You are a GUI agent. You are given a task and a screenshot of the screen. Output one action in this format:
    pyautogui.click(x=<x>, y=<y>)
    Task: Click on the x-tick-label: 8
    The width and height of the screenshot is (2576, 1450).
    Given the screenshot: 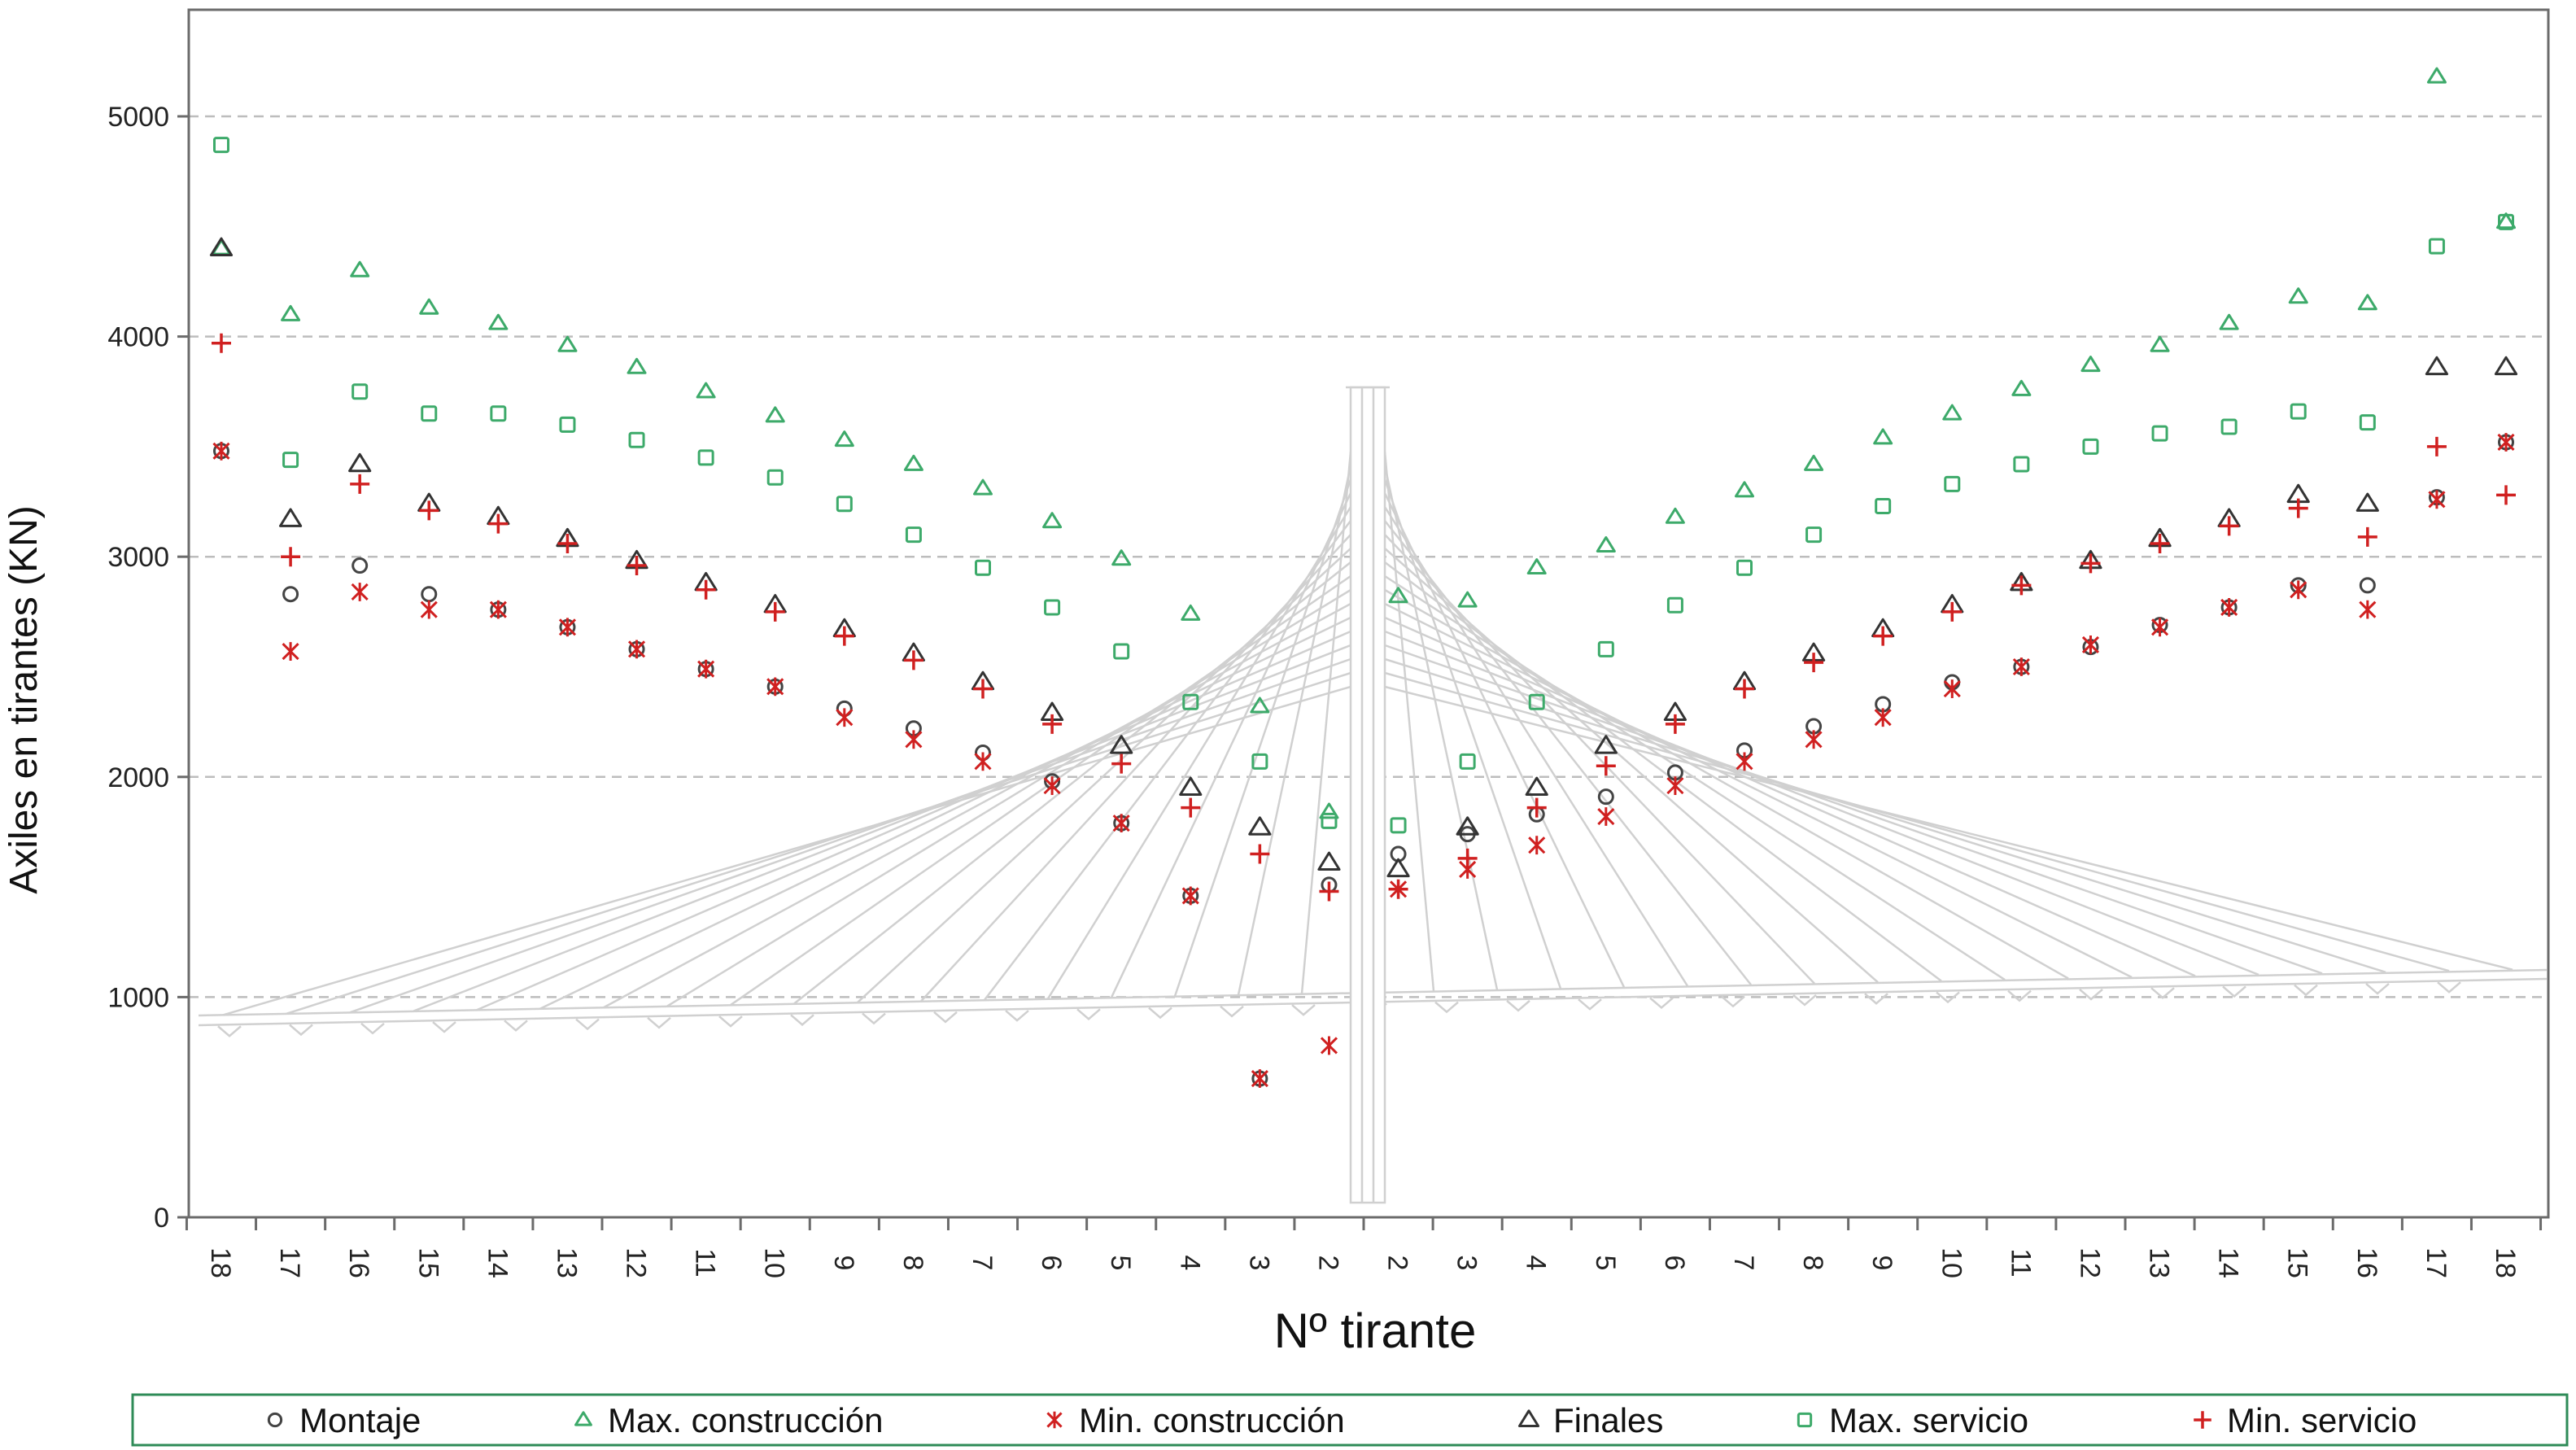 What is the action you would take?
    pyautogui.click(x=912, y=1263)
    